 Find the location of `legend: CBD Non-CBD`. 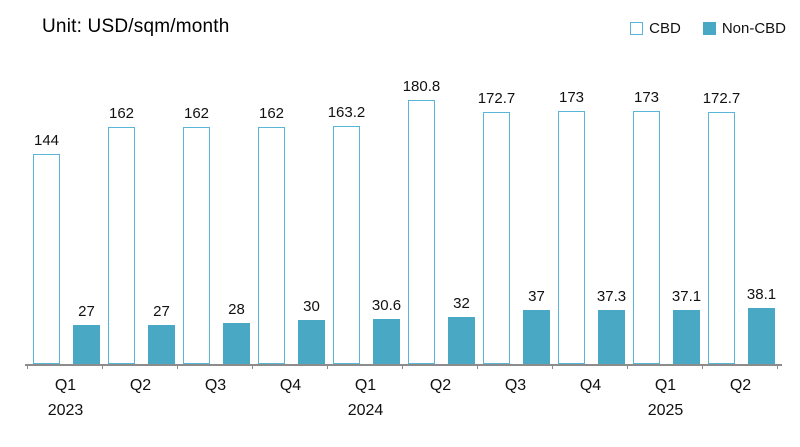

legend: CBD Non-CBD is located at coordinates (708, 28).